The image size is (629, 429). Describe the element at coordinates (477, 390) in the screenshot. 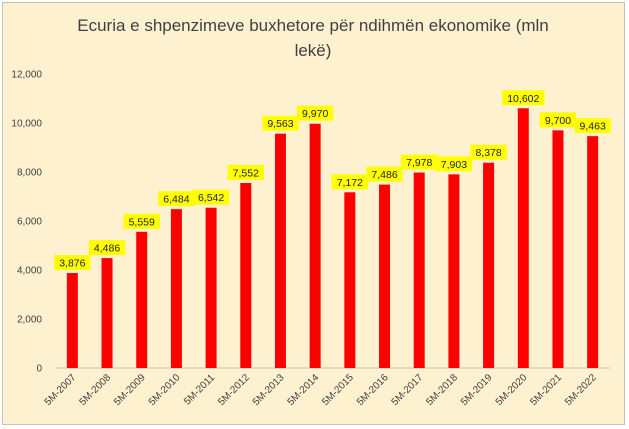

I see `x-tick-label: 5M-2019` at that location.